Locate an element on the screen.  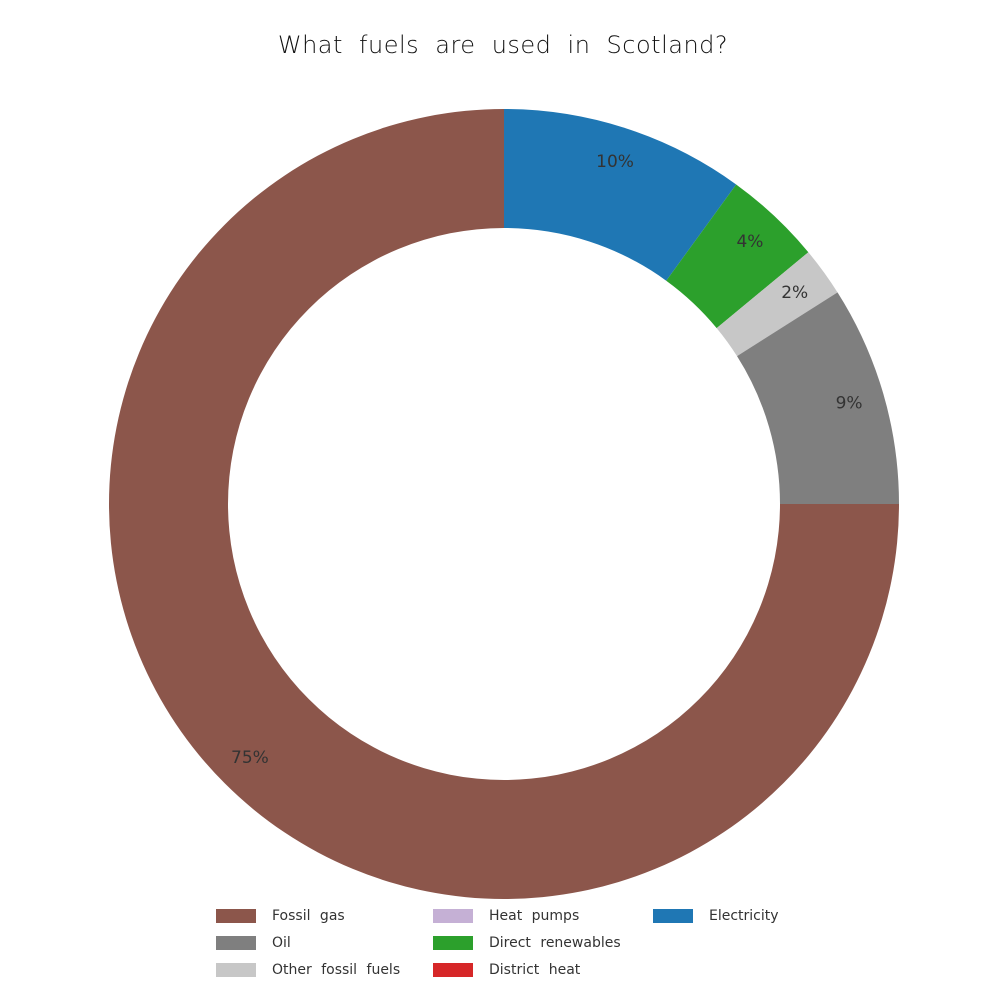
legend-item-electricity: Electricity is located at coordinates (716, 916).